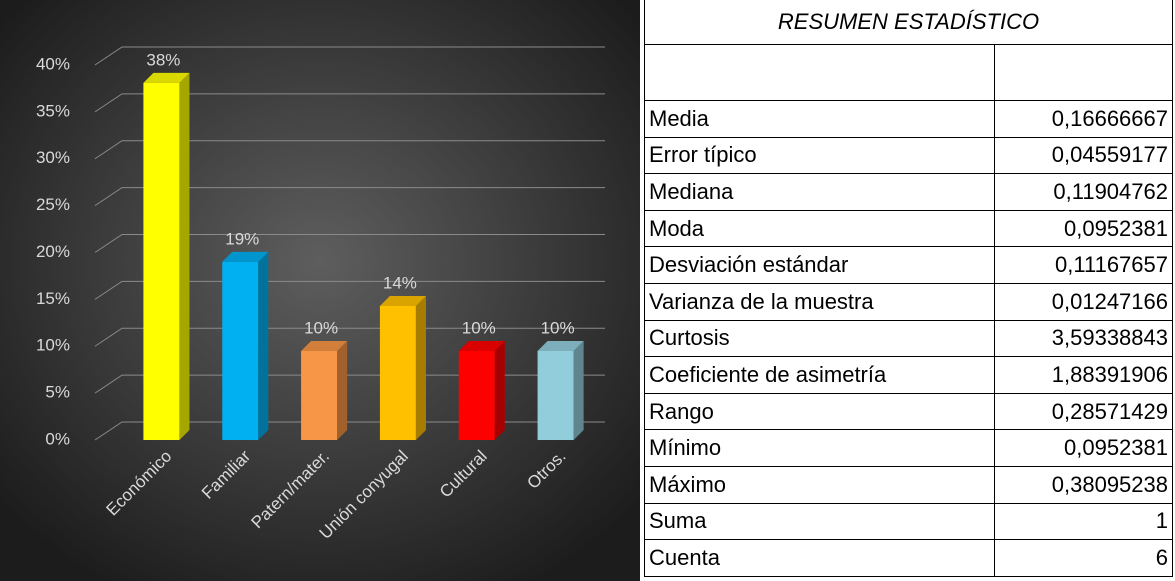 The image size is (1175, 581). Describe the element at coordinates (819, 558) in the screenshot. I see `stat-label: Cuenta` at that location.